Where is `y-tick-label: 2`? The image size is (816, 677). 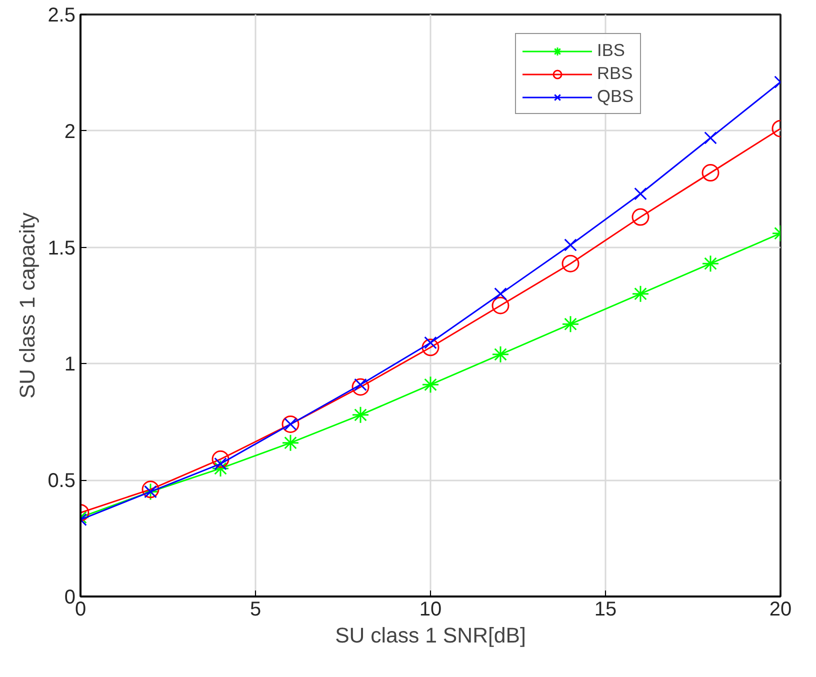
y-tick-label: 2 is located at coordinates (70, 131).